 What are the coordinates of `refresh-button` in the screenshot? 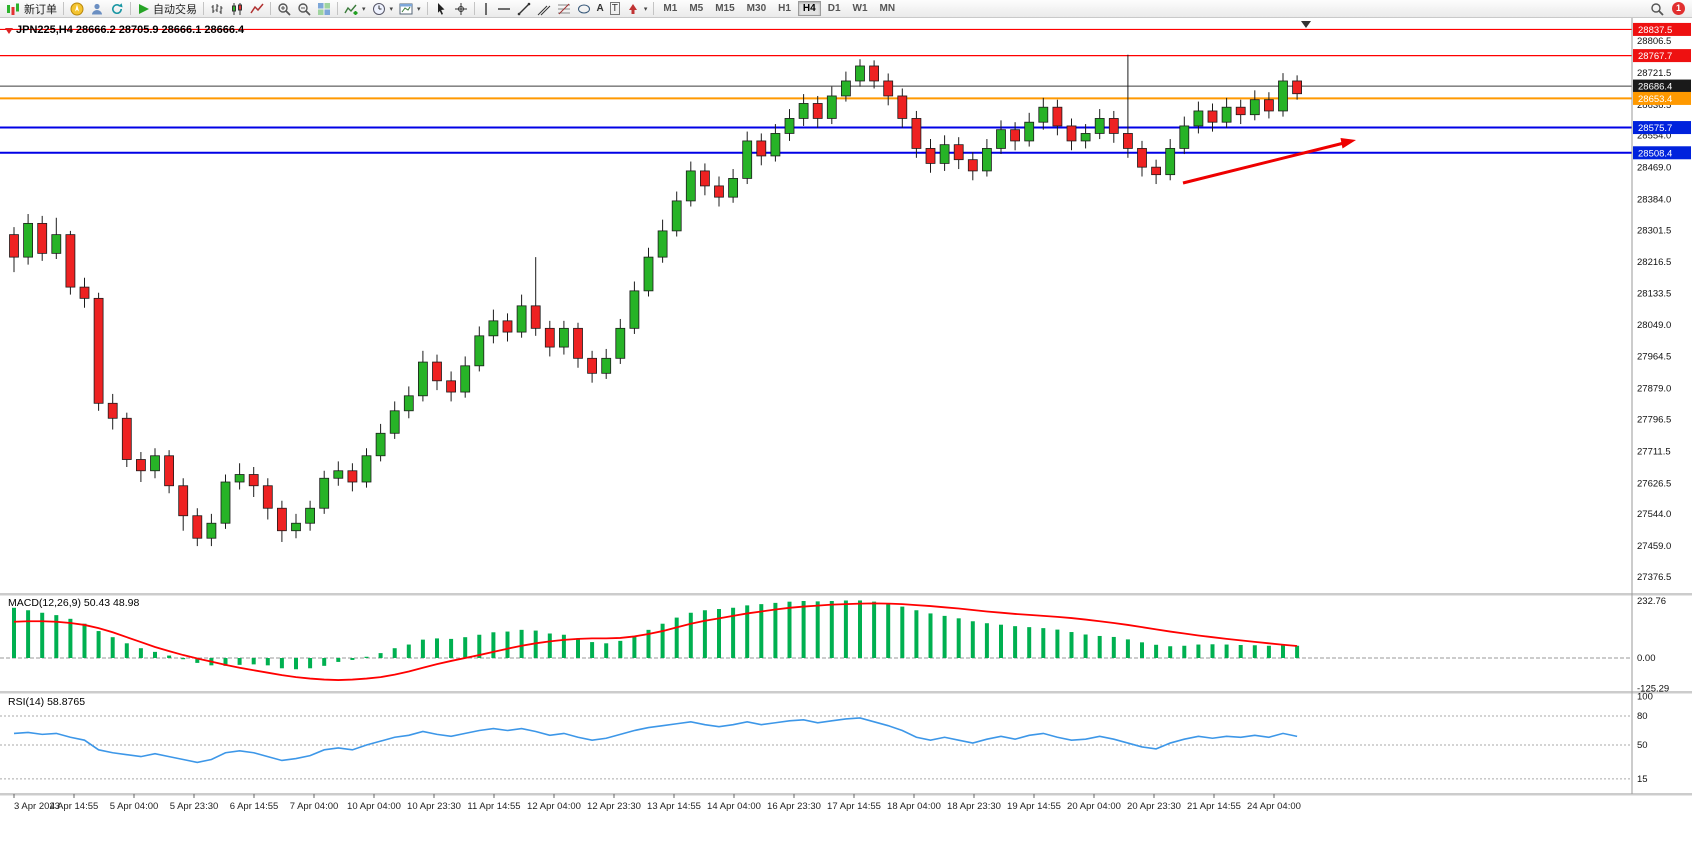 It's located at (117, 9).